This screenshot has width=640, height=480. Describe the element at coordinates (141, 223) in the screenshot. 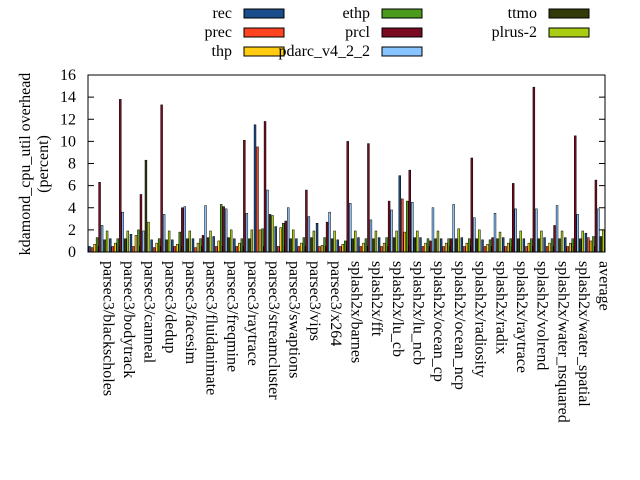

I see `bar-prcl-parsec3/canneal` at that location.